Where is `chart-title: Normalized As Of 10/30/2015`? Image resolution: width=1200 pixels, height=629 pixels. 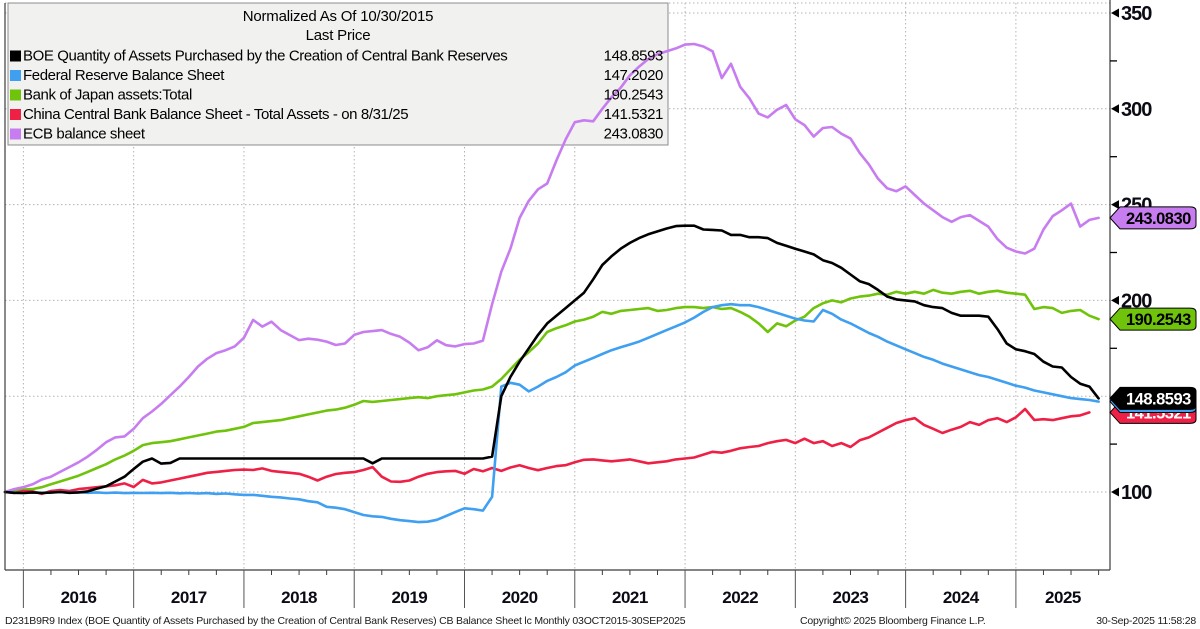
chart-title: Normalized As Of 10/30/2015 is located at coordinates (338, 16).